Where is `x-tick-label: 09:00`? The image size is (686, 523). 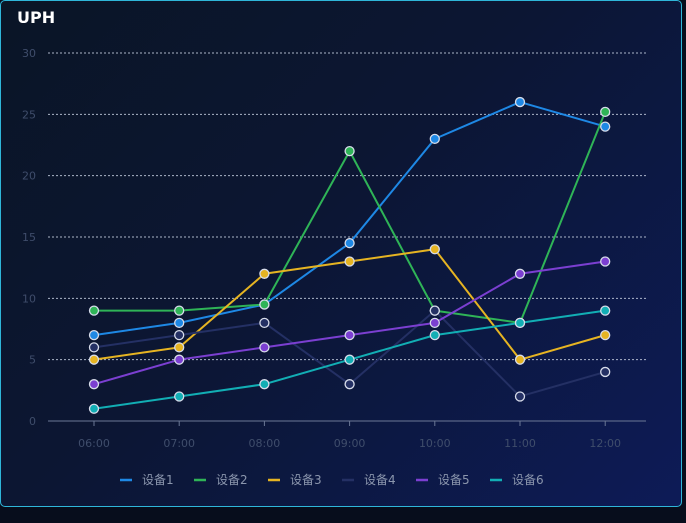
x-tick-label: 09:00 is located at coordinates (350, 443).